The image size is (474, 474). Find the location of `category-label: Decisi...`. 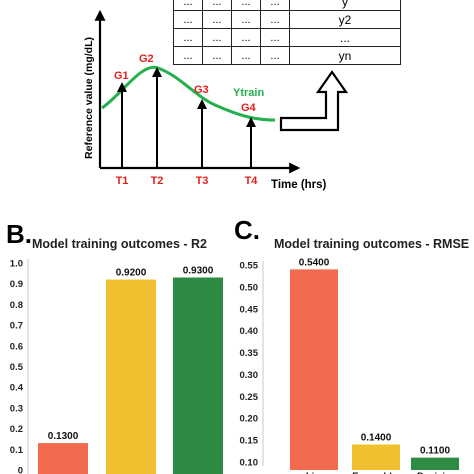

category-label: Decisi... is located at coordinates (435, 472).